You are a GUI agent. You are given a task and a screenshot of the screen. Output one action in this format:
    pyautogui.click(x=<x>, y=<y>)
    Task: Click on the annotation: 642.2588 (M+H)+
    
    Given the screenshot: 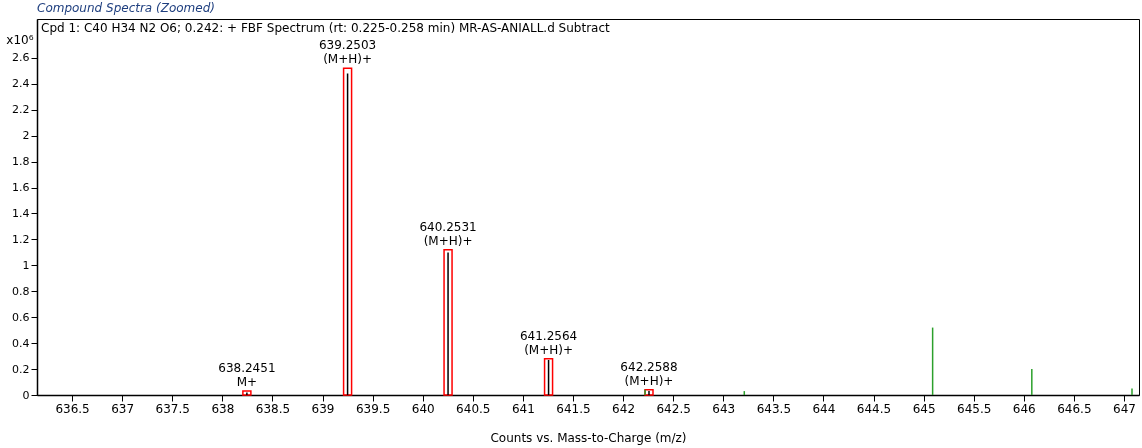 What is the action you would take?
    pyautogui.click(x=649, y=373)
    